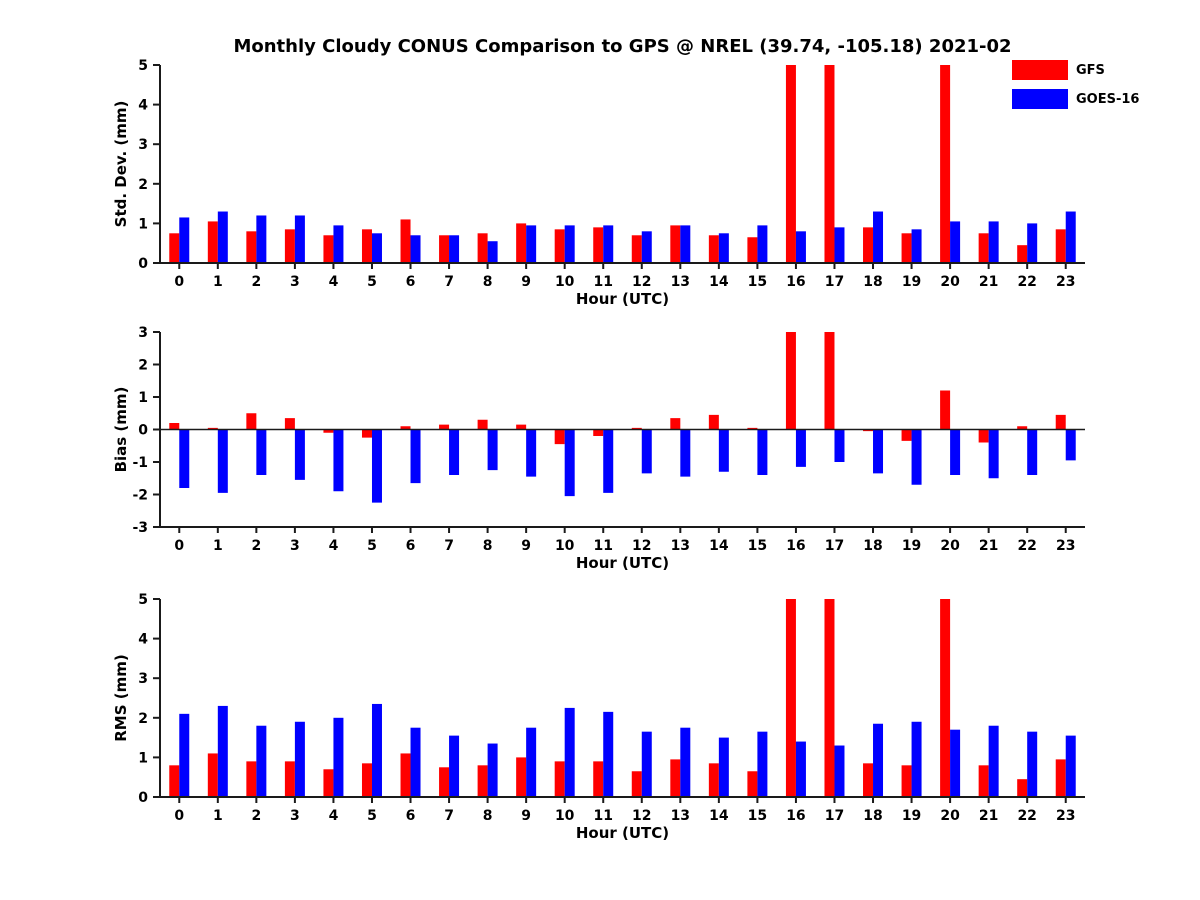  What do you see at coordinates (795, 816) in the screenshot?
I see `x-tick-label: 16` at bounding box center [795, 816].